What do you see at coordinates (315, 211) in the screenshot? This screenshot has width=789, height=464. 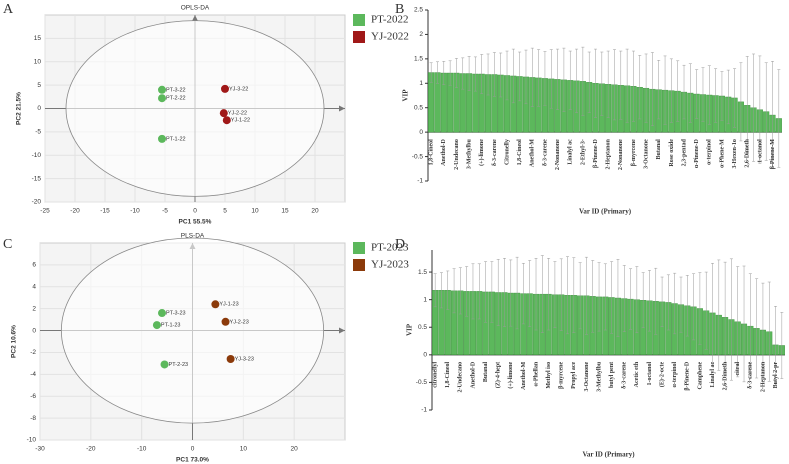 I see `x-tick-label: 20` at bounding box center [315, 211].